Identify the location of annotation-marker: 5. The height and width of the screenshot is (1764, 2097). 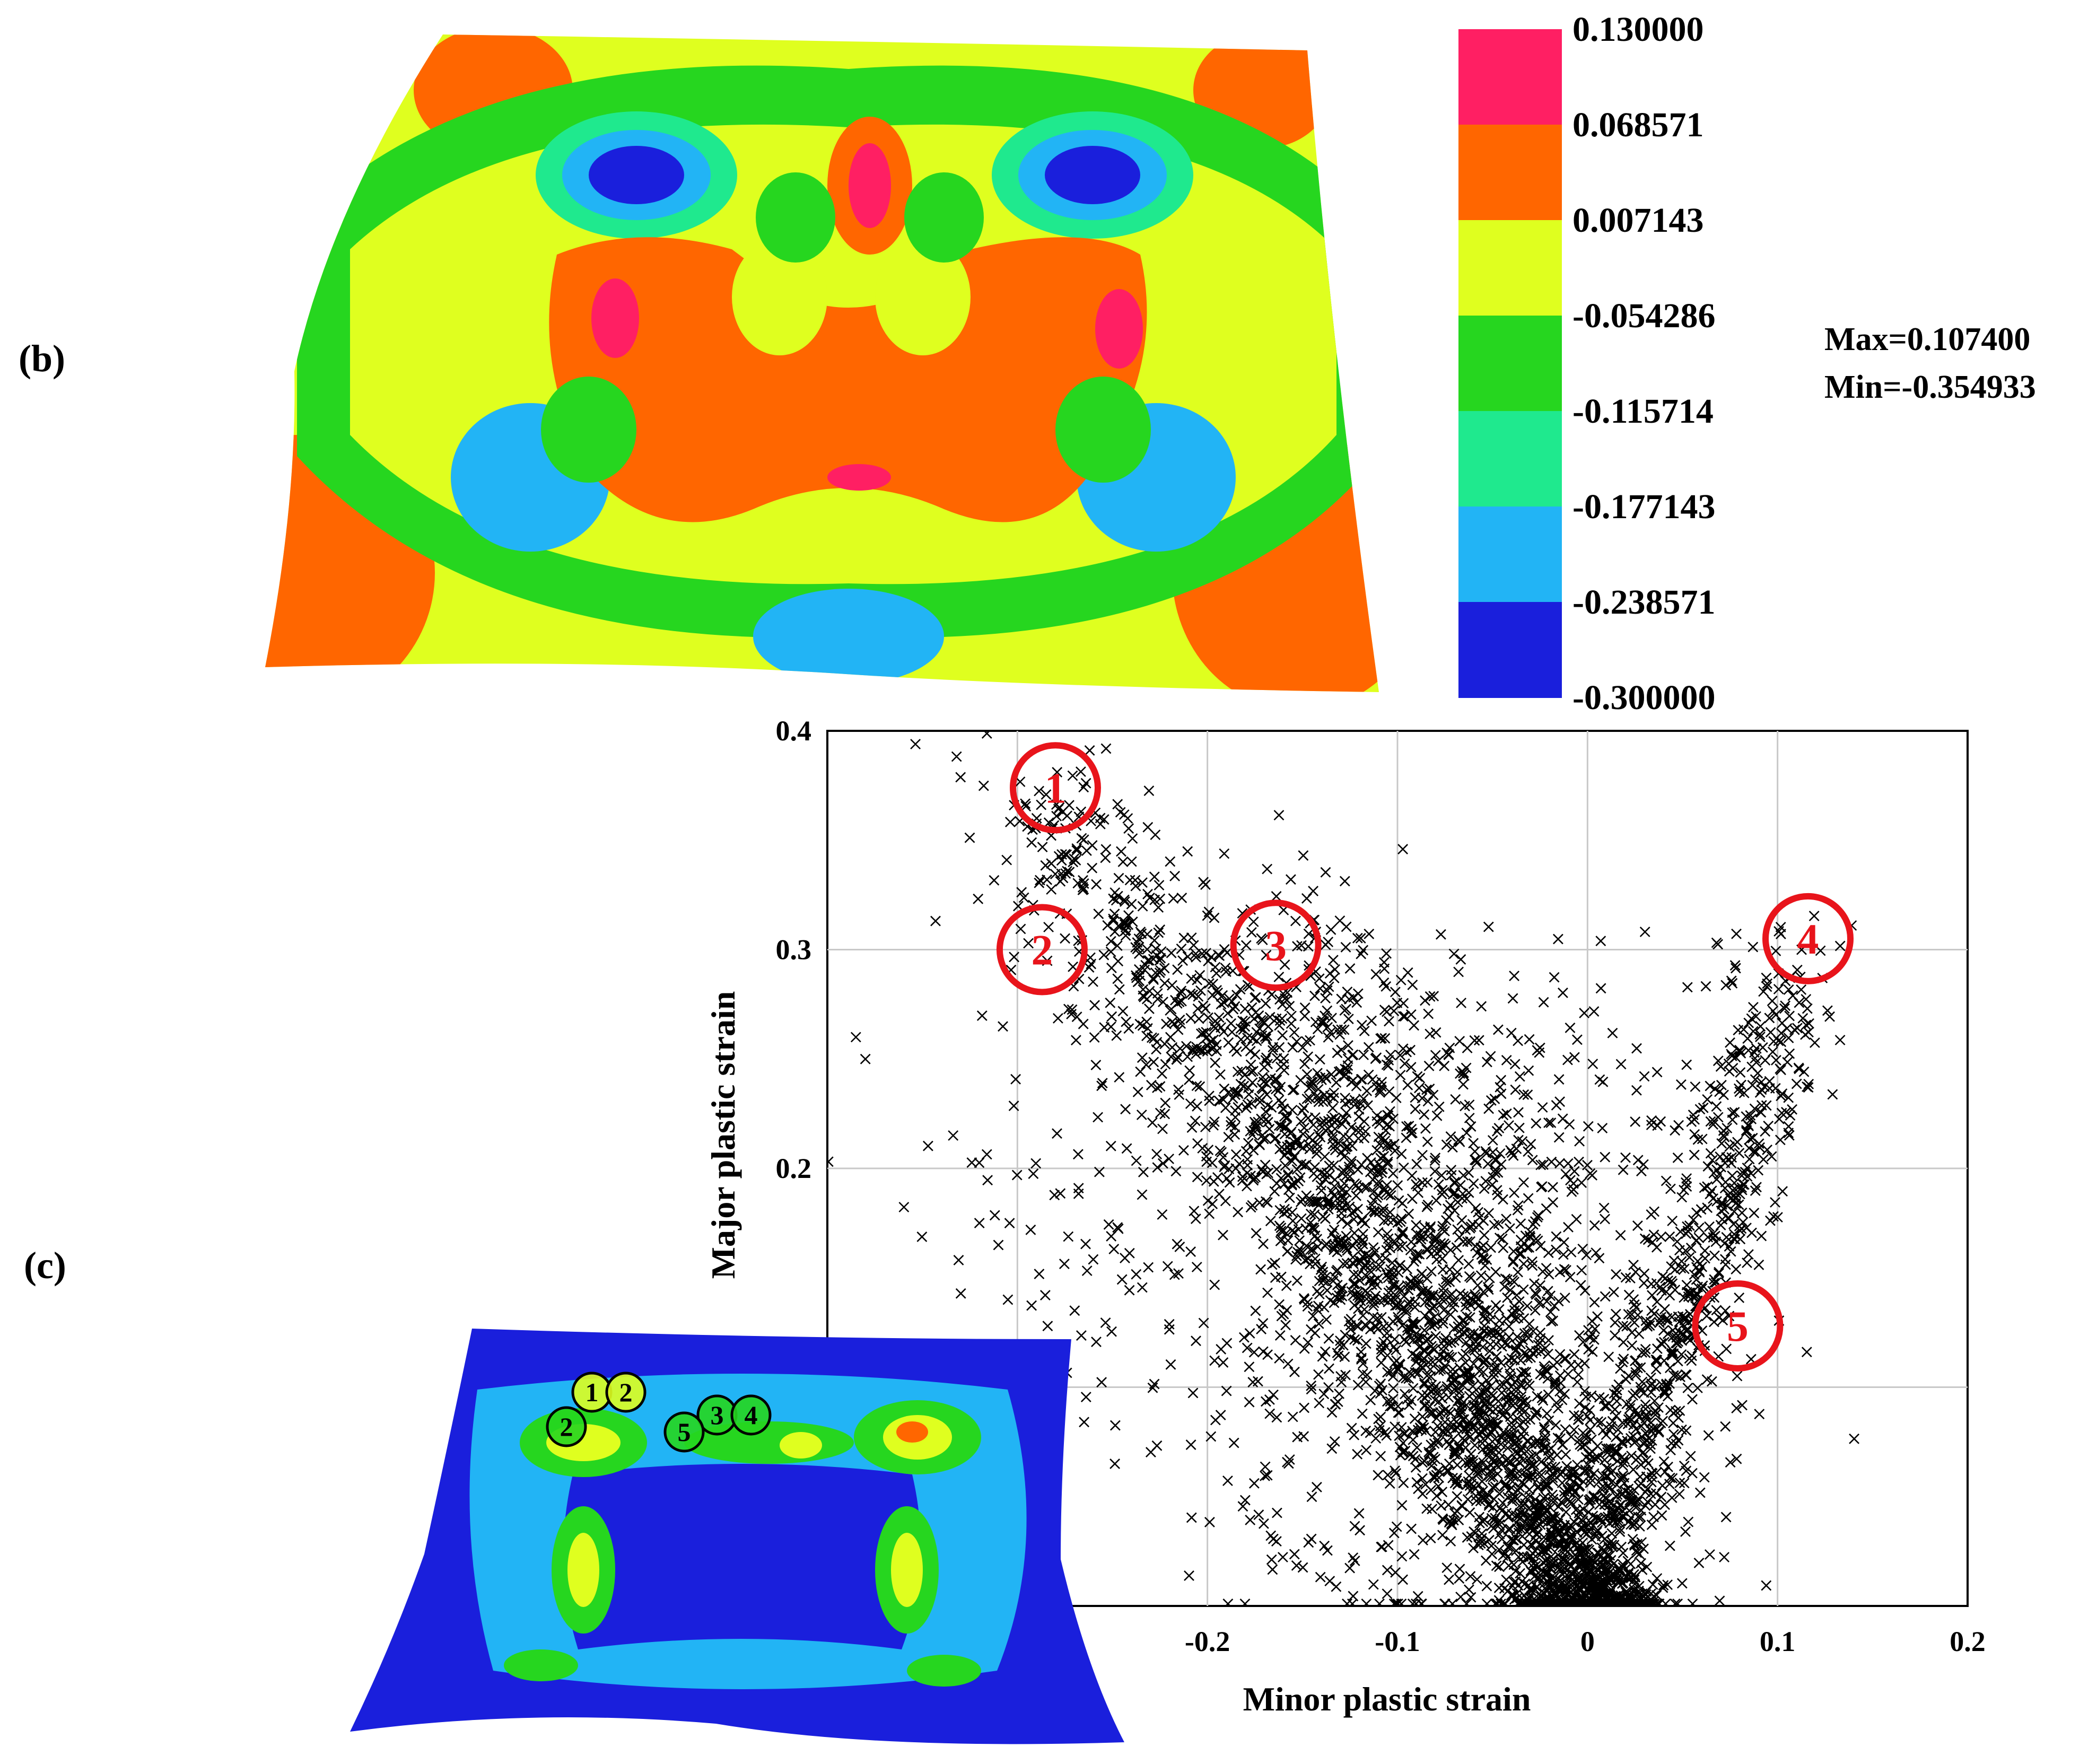
(1738, 1326).